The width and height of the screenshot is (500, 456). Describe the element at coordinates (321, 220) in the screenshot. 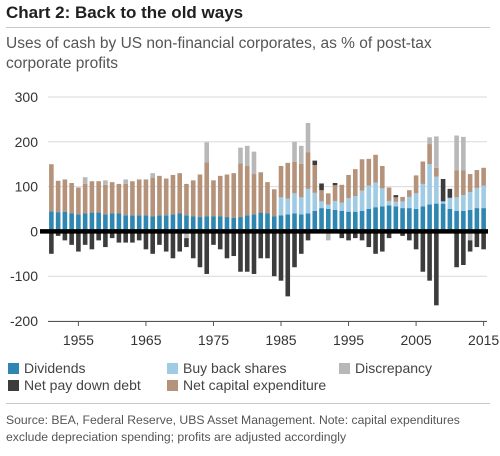

I see `bar-dividends-1991` at that location.